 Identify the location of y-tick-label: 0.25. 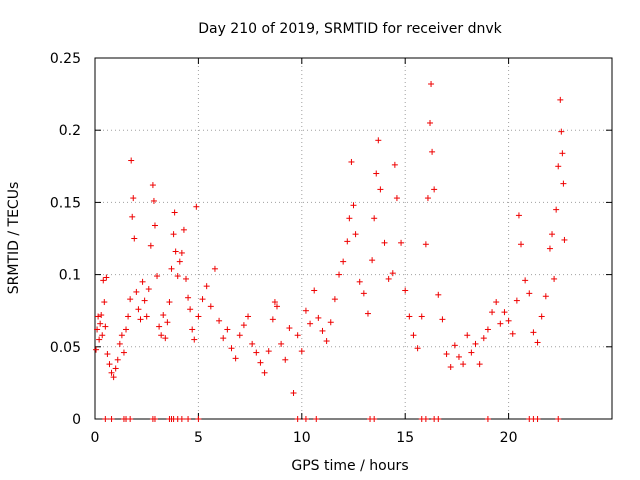
(65, 59).